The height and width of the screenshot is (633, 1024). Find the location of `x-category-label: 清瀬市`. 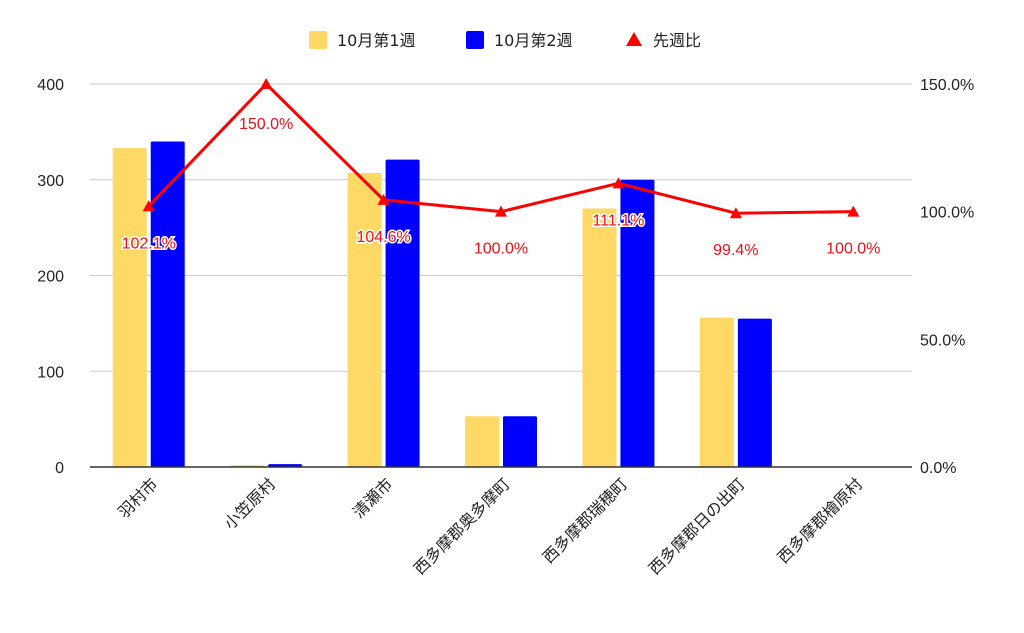

x-category-label: 清瀬市 is located at coordinates (372, 497).